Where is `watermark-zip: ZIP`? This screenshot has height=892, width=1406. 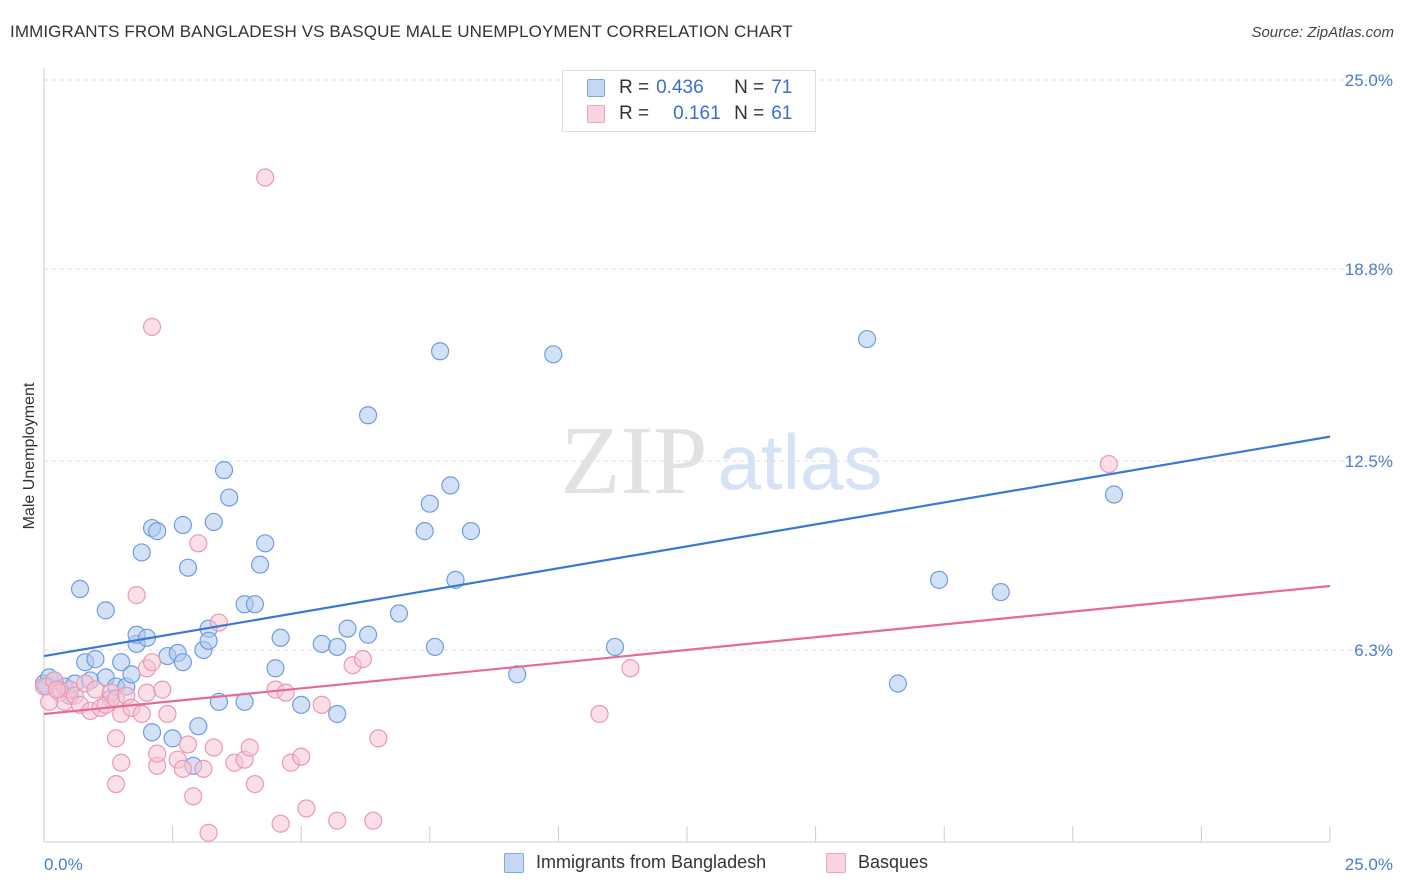
watermark-zip: ZIP is located at coordinates (634, 461).